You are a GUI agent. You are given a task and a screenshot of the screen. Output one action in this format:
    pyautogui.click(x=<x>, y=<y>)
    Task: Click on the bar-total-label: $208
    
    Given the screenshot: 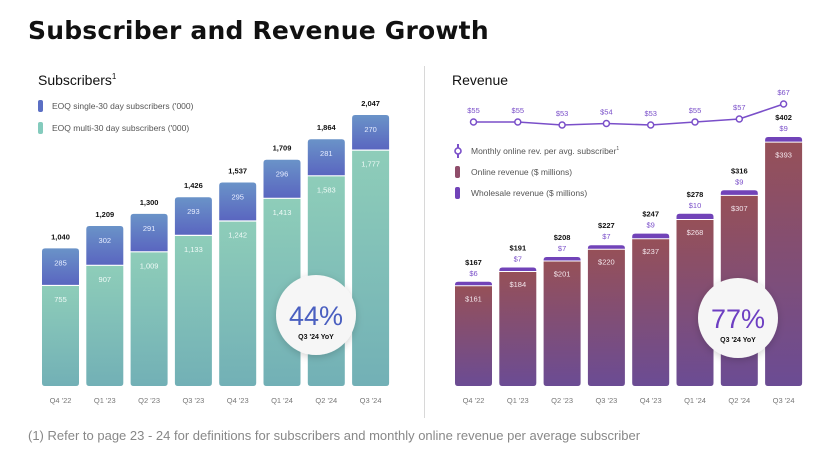 What is the action you would take?
    pyautogui.click(x=562, y=237)
    